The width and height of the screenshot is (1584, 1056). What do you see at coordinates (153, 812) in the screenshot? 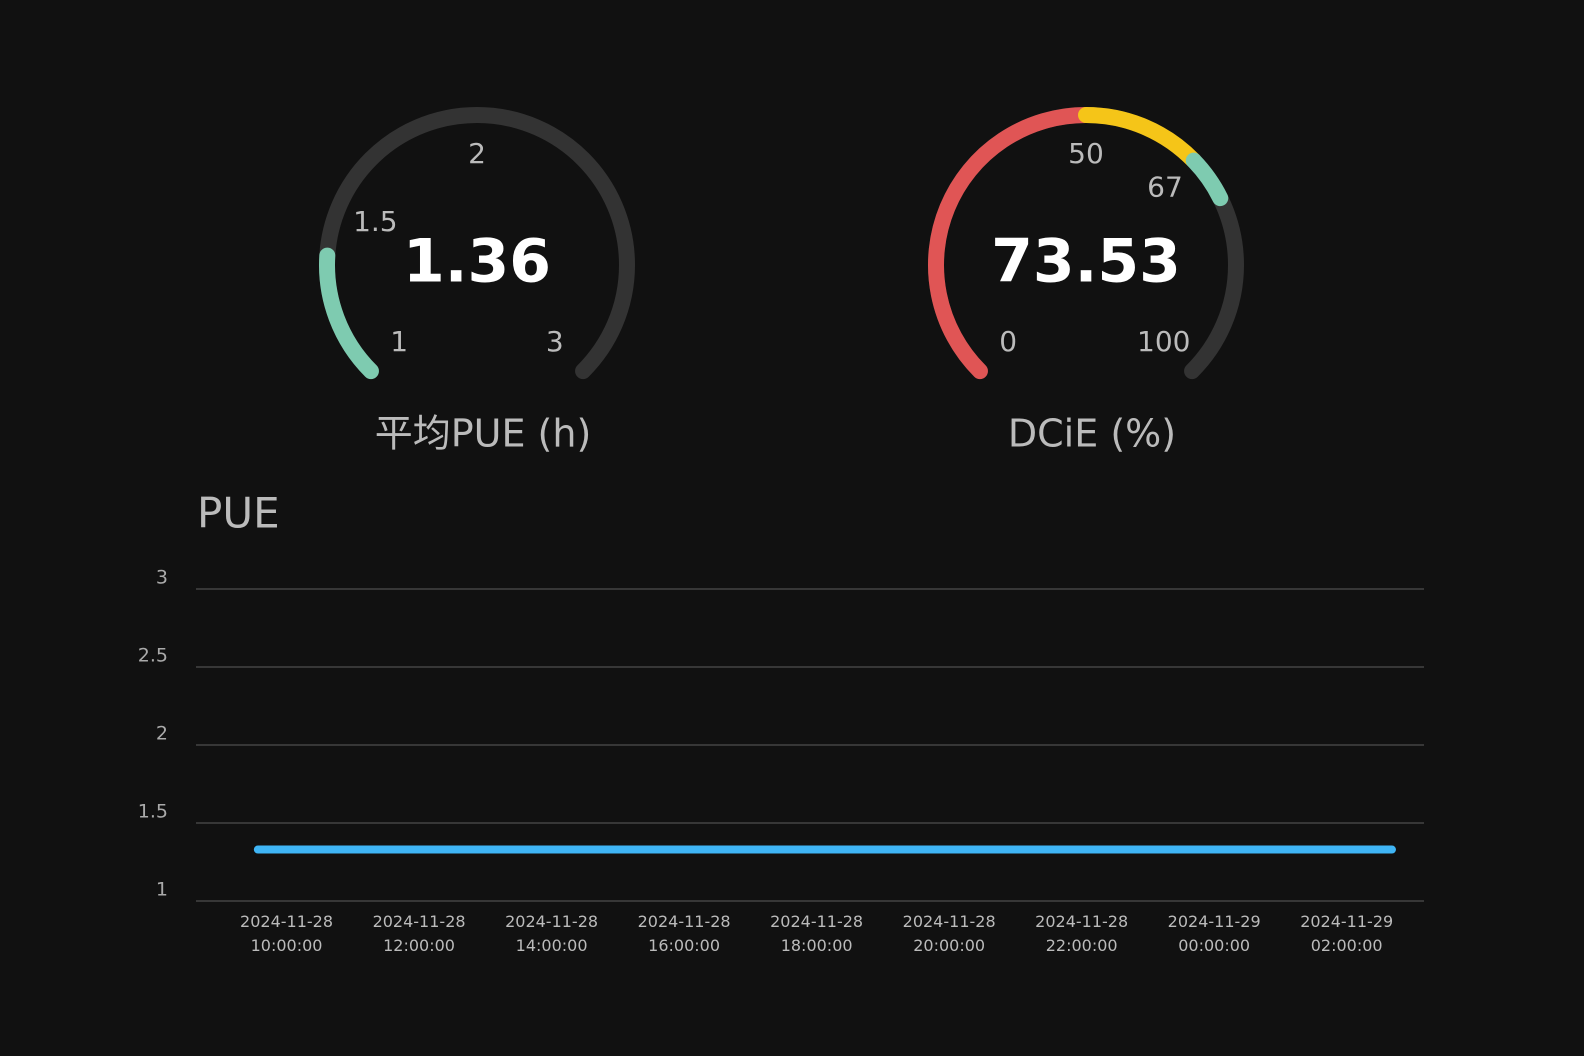
I see `y-tick-label: 1.5` at bounding box center [153, 812].